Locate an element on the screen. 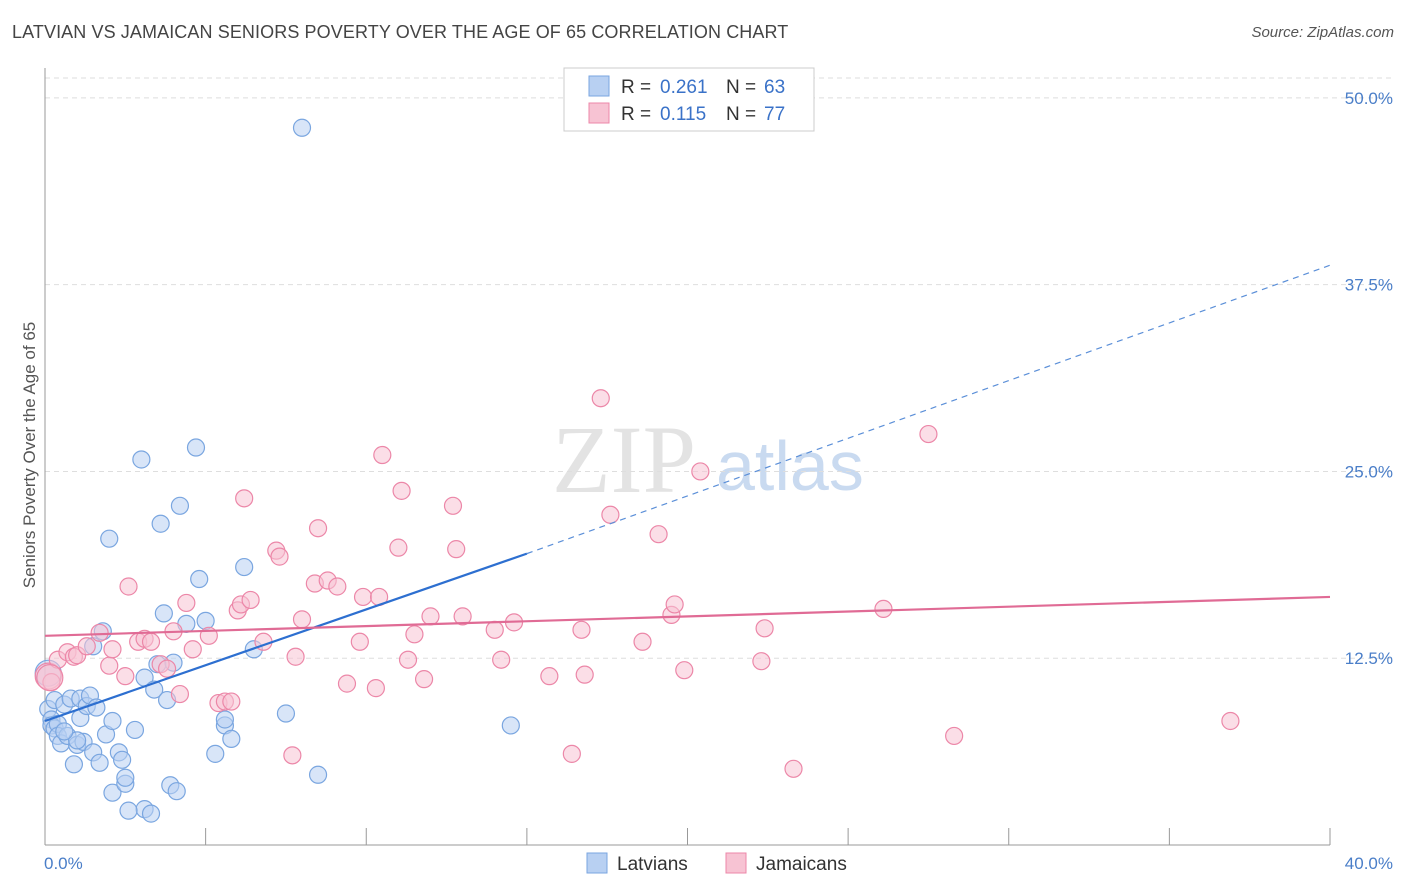  bottom-legend-swatch-jamaicans is located at coordinates (736, 863).